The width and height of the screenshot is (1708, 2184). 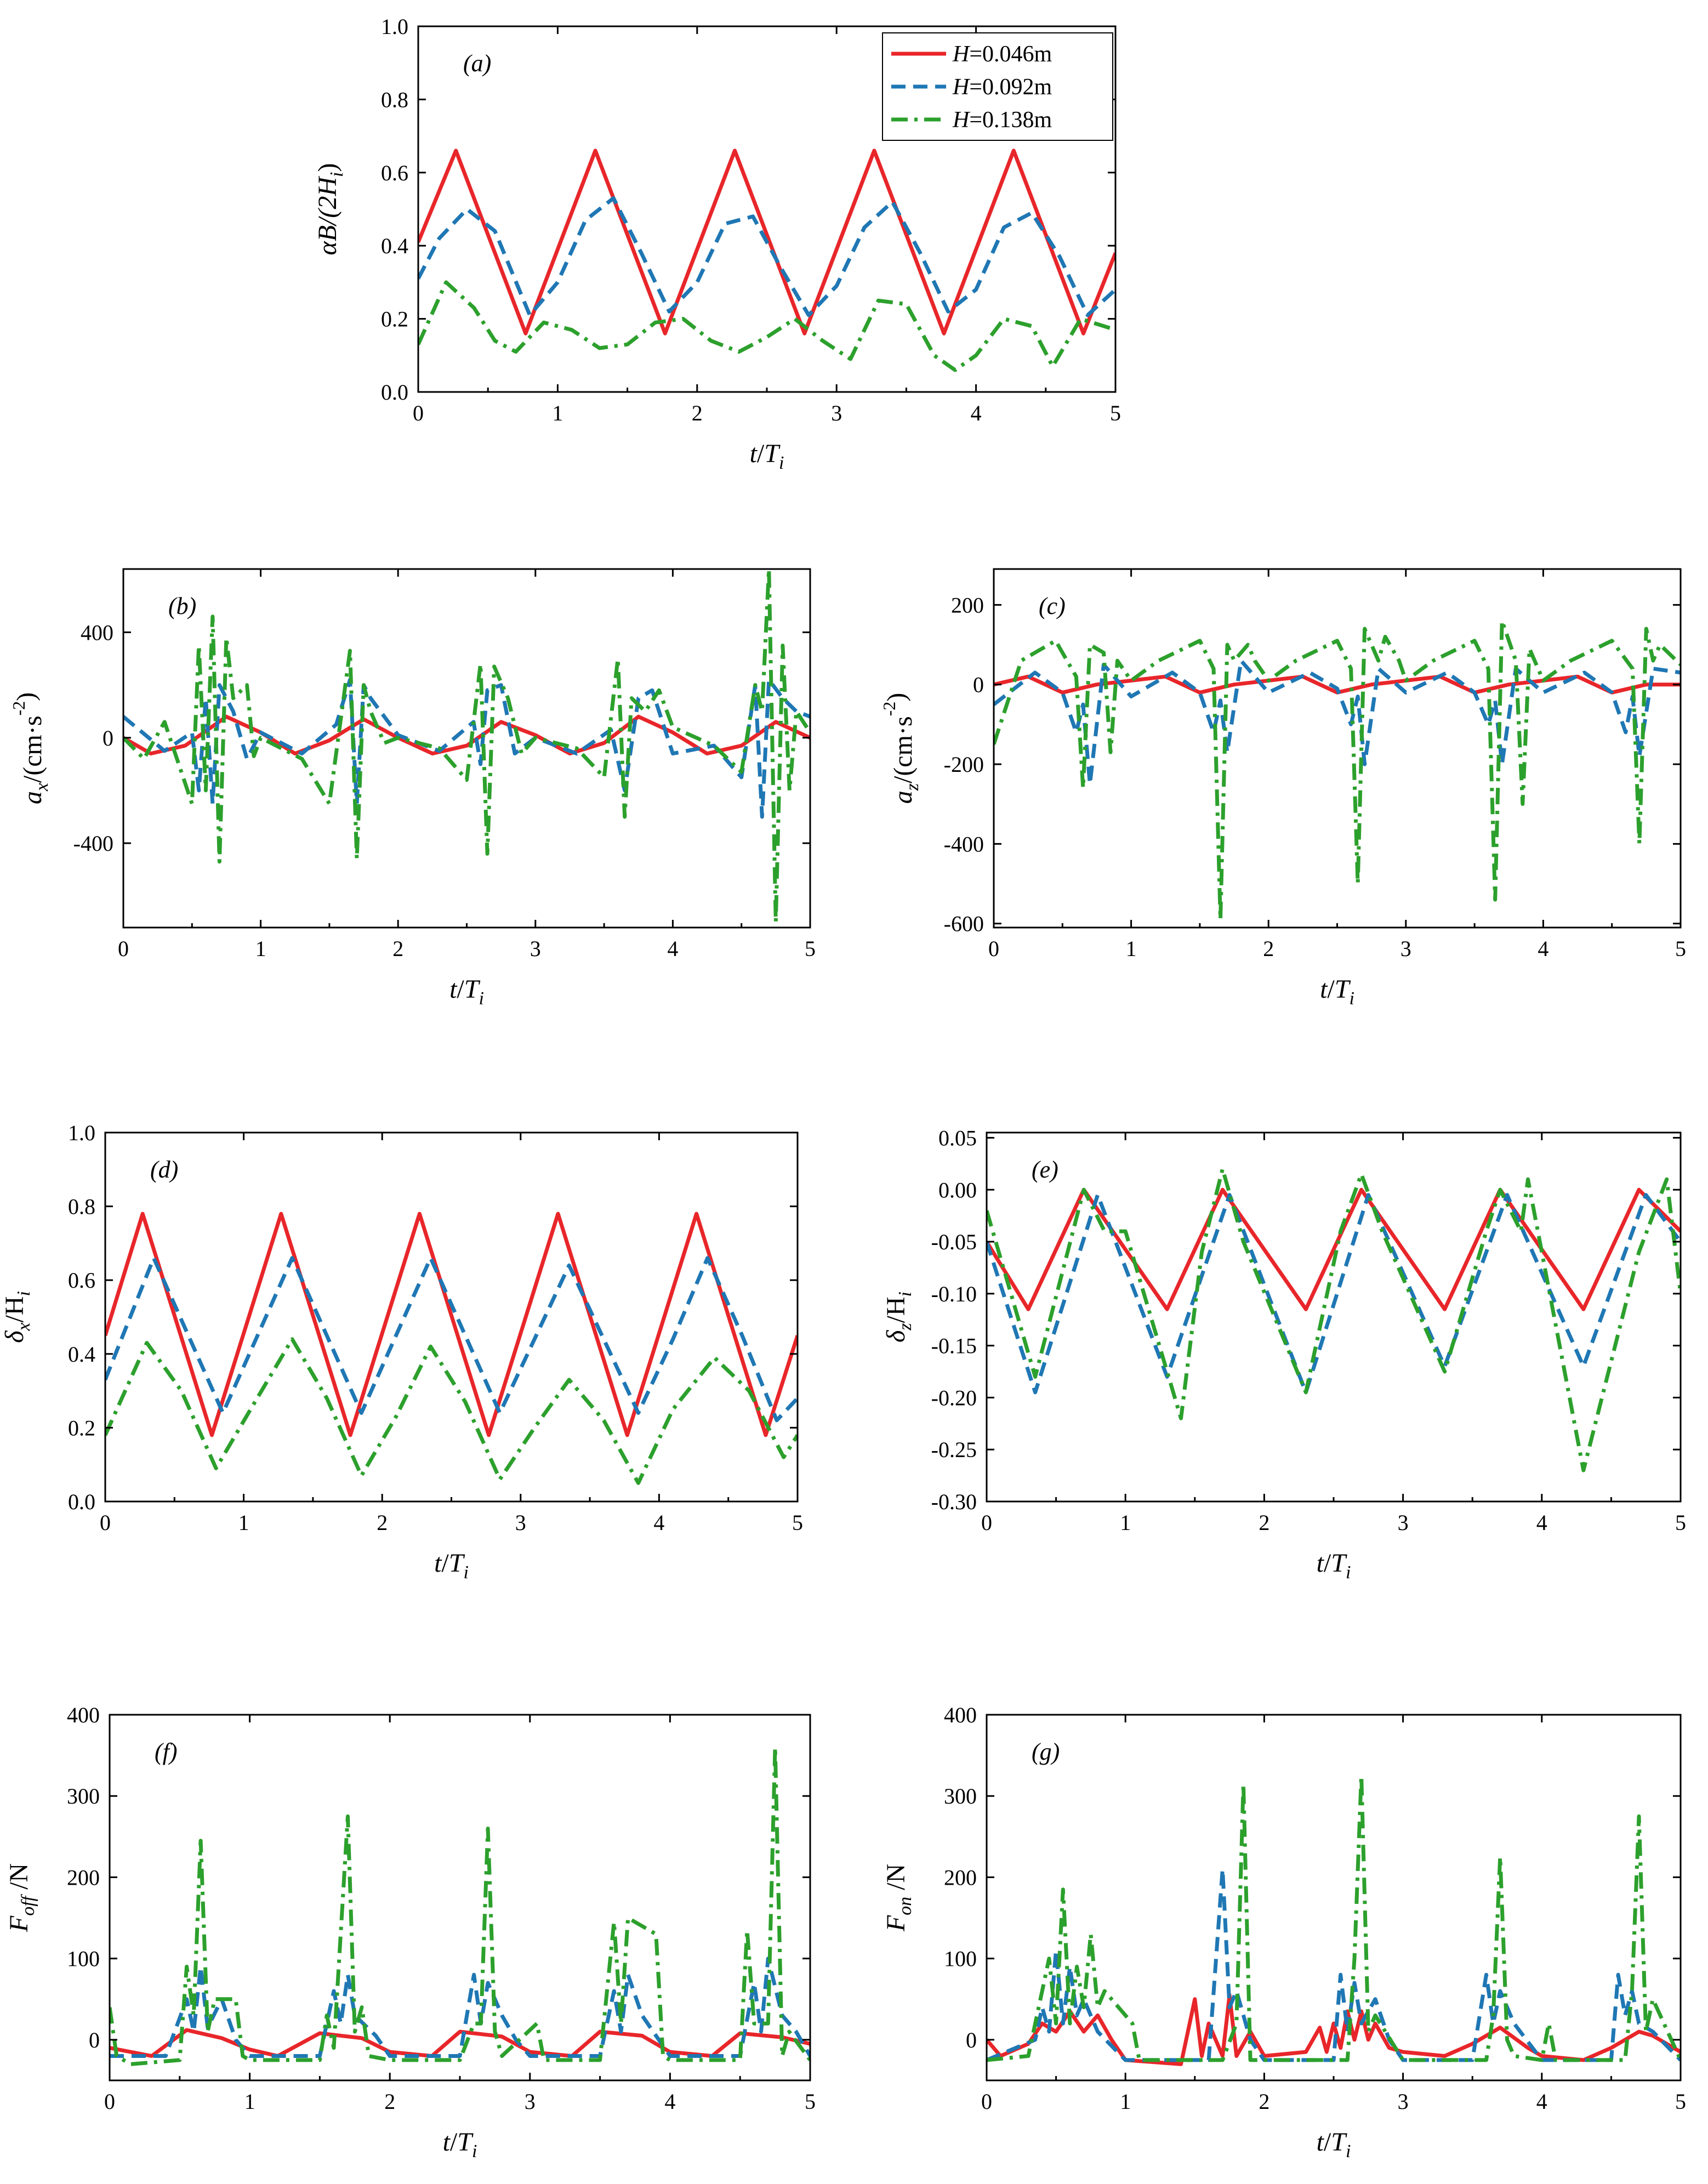 What do you see at coordinates (418, 413) in the screenshot?
I see `x-tick-label-a: 0` at bounding box center [418, 413].